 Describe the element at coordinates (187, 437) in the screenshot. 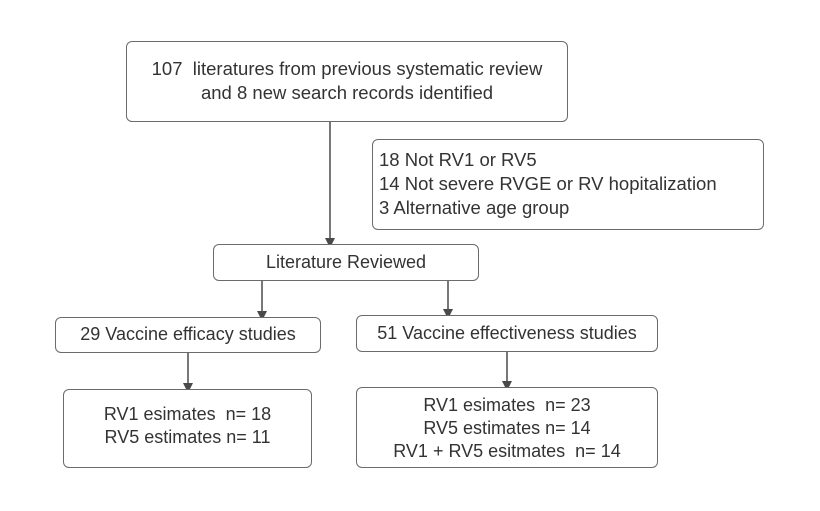

I see `efficacy-estimate-rv5: RV5 estimates n= 11` at that location.